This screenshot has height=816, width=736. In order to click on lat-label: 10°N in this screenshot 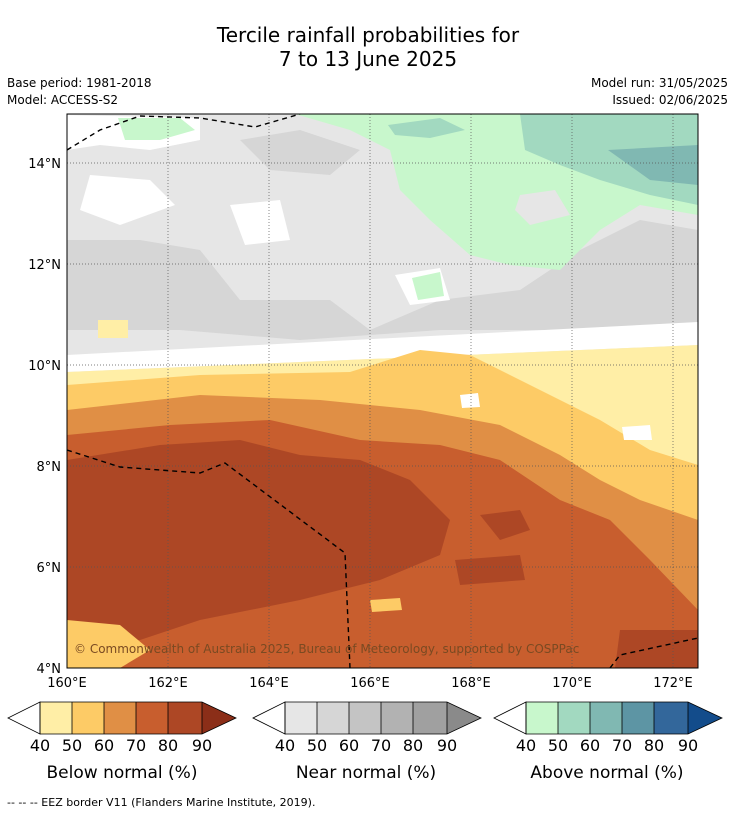, I will do `click(44, 366)`.